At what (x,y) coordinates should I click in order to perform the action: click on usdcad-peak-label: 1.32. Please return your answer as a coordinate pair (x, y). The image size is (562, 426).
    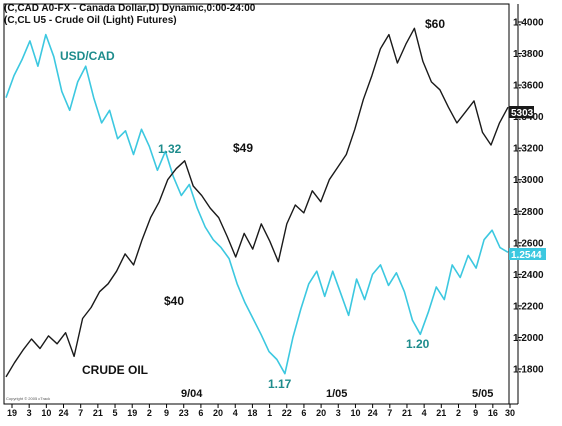
    Looking at the image, I should click on (170, 149).